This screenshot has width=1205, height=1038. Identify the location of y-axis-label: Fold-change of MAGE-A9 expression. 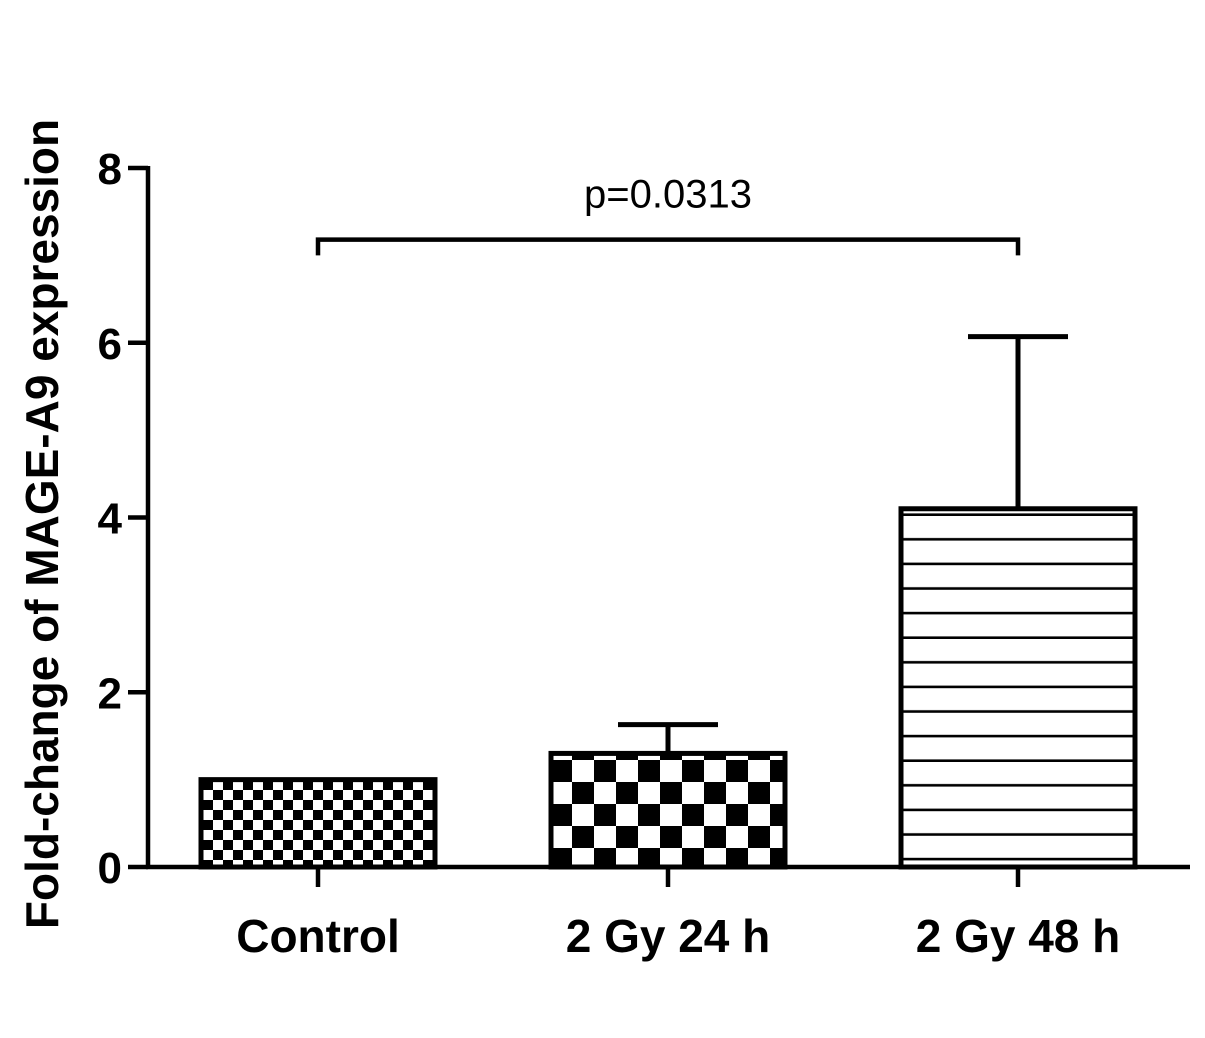
(42, 524).